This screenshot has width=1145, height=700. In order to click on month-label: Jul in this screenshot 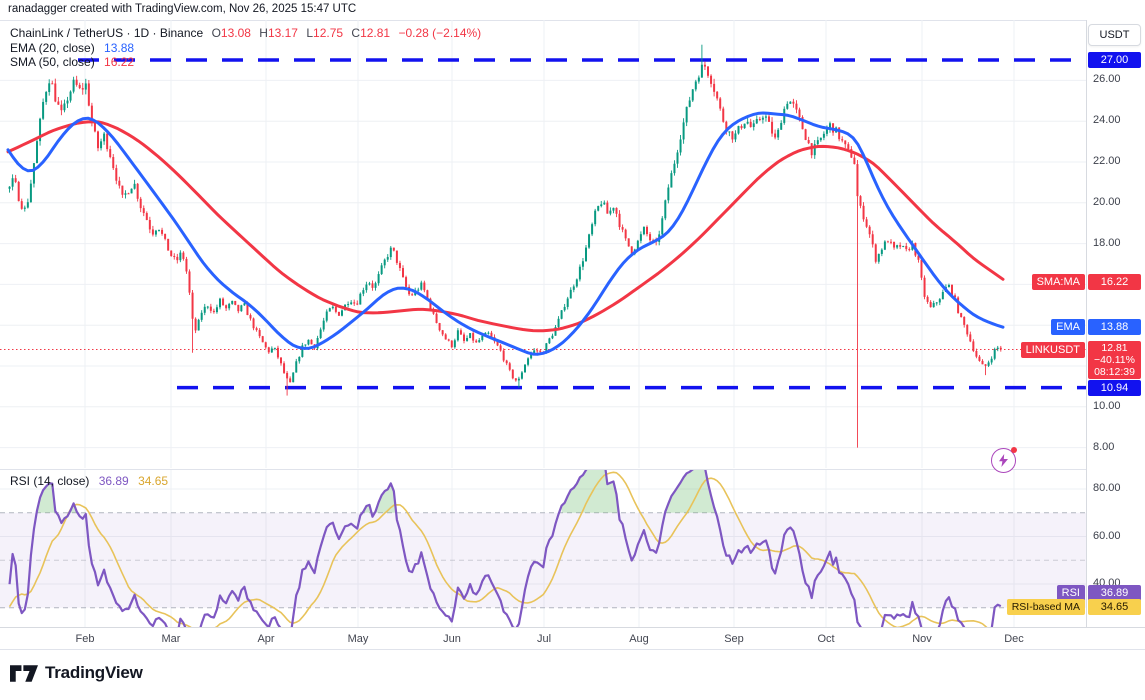, I will do `click(544, 639)`.